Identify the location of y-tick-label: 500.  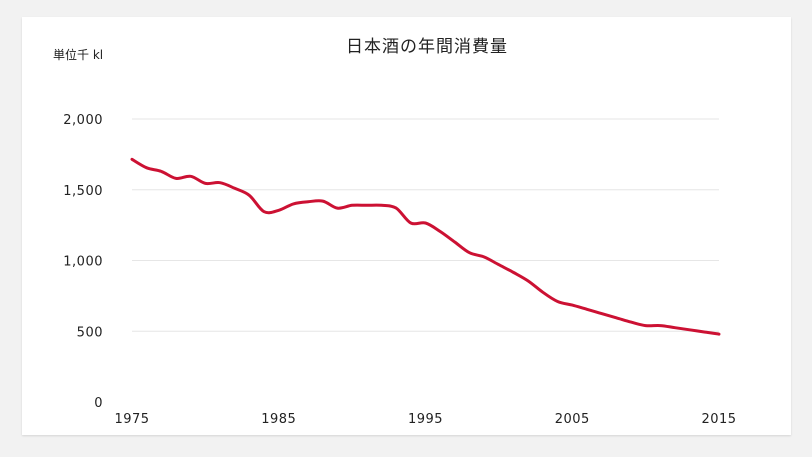
(90, 332).